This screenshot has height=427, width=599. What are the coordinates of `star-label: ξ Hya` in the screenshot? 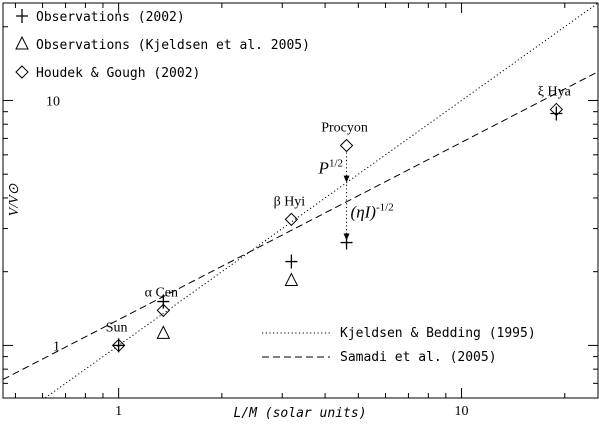 It's located at (555, 91).